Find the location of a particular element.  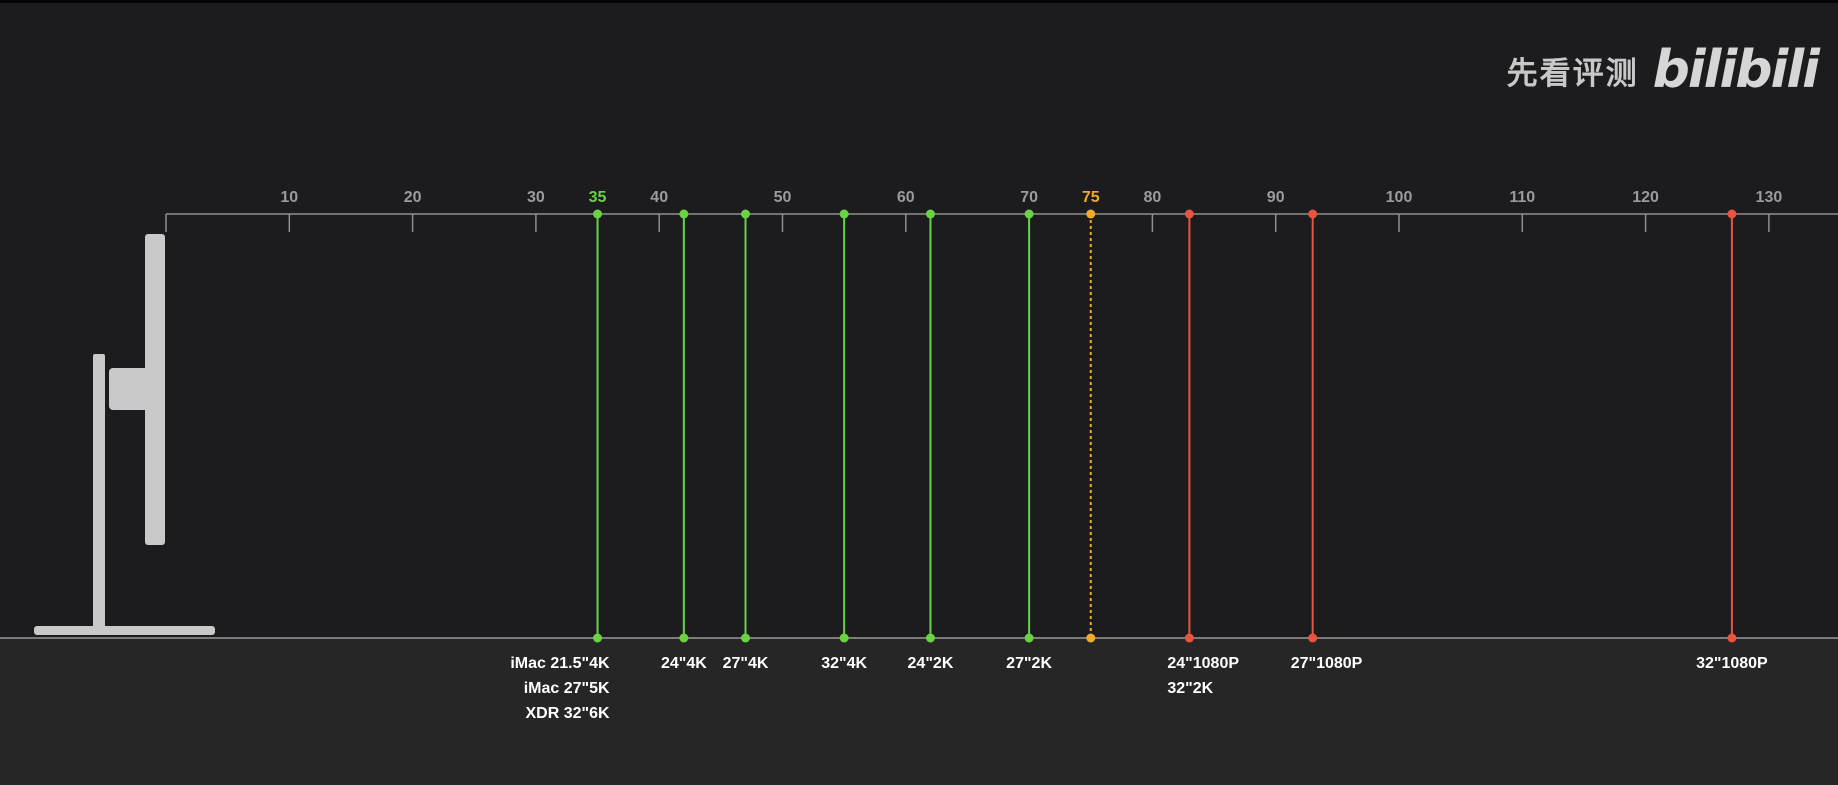

tick-label-100: 100 is located at coordinates (1399, 197).